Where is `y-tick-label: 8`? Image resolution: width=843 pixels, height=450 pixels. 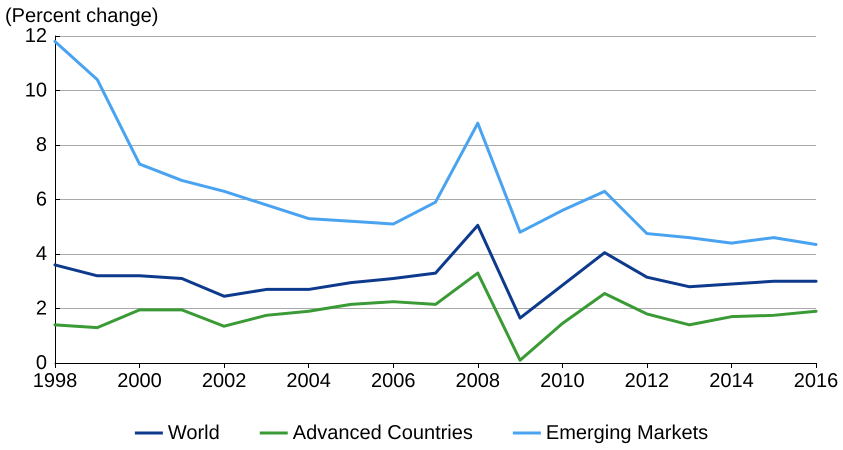 y-tick-label: 8 is located at coordinates (41, 145).